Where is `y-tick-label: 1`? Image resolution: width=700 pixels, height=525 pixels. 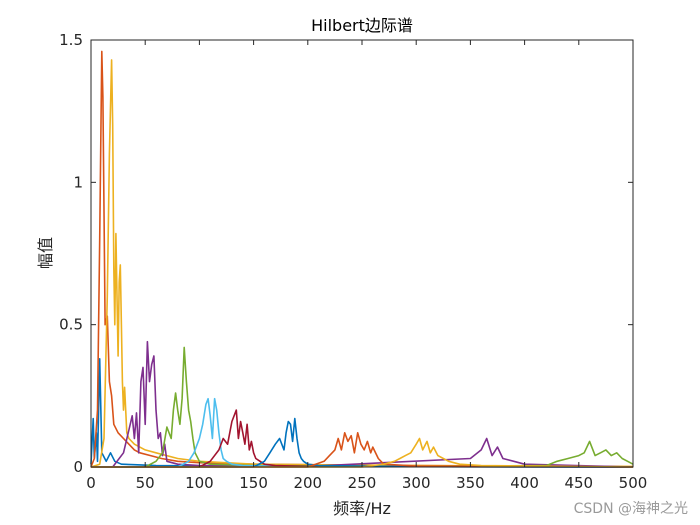
y-tick-label: 1 is located at coordinates (78, 182).